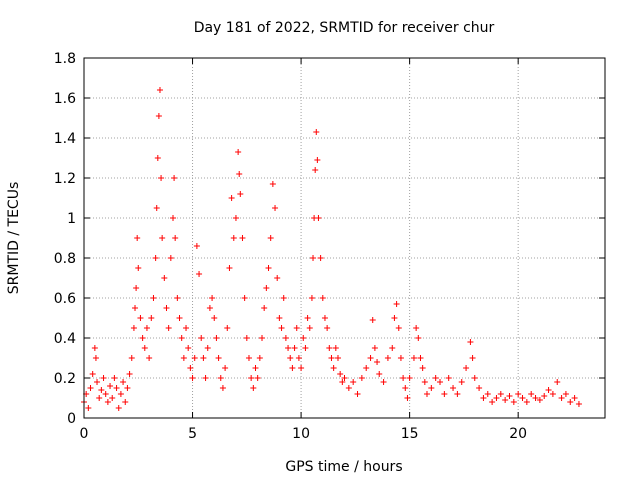 This screenshot has height=480, width=640. I want to click on x-axis-label: GPS time / hours, so click(343, 467).